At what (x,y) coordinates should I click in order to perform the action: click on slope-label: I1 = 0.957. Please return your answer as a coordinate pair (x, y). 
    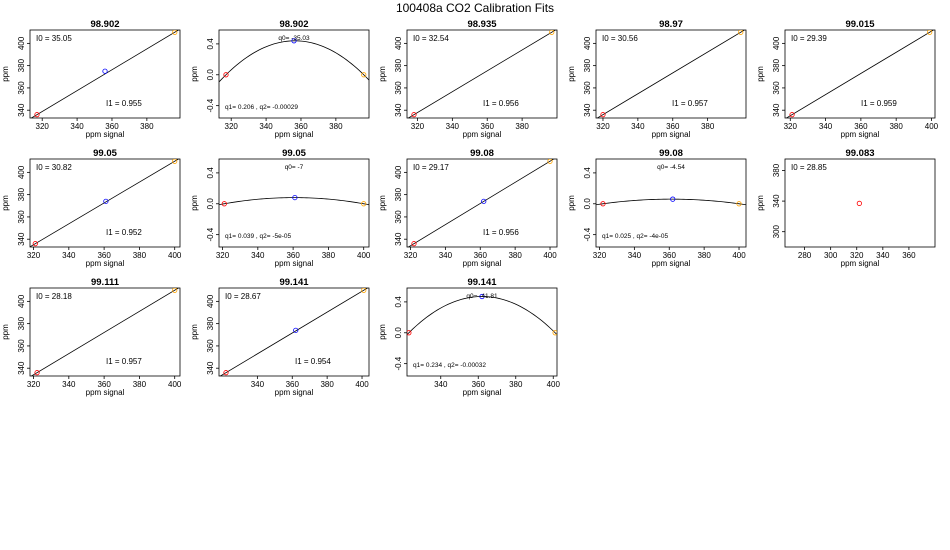
    Looking at the image, I should click on (690, 103).